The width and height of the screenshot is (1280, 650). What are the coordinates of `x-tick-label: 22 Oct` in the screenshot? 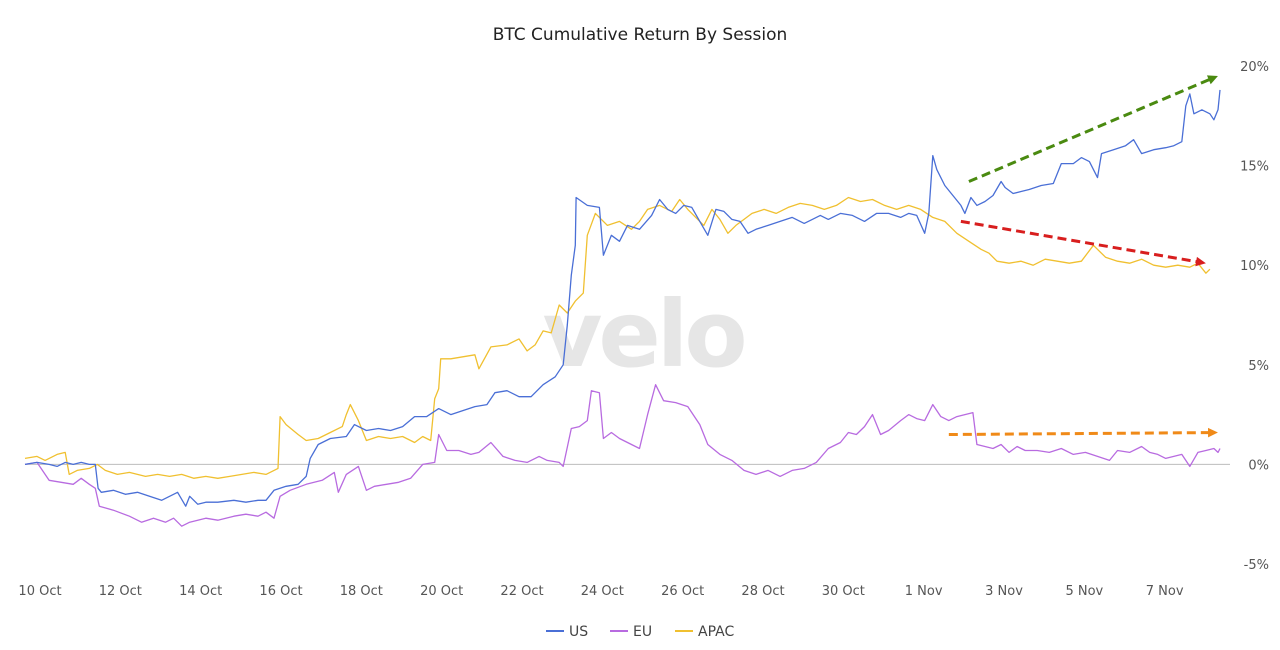 It's located at (521, 591).